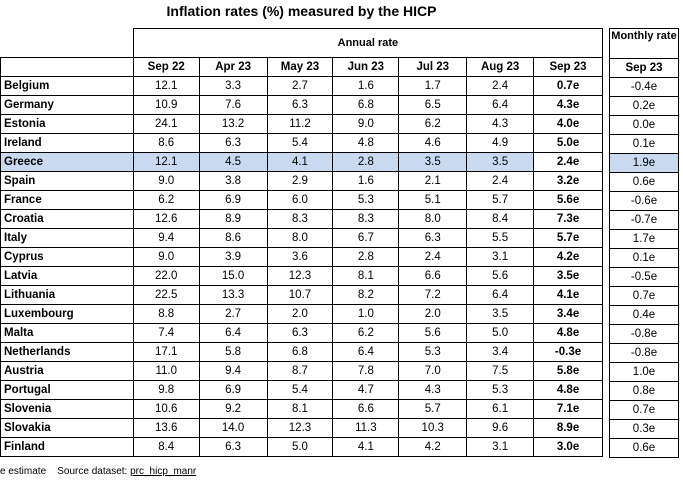  I want to click on value-cell: 7.1e, so click(568, 409).